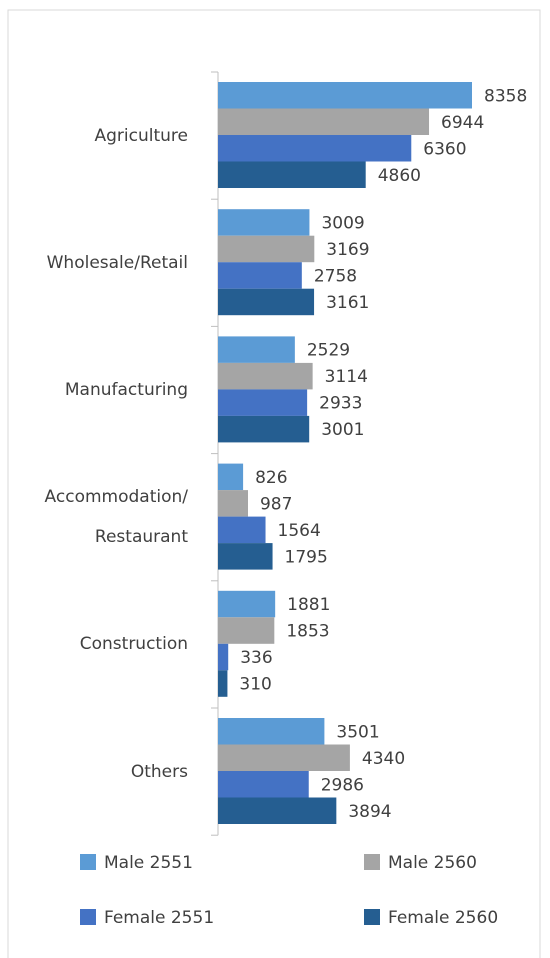  What do you see at coordinates (340, 404) in the screenshot?
I see `value-label: 2933` at bounding box center [340, 404].